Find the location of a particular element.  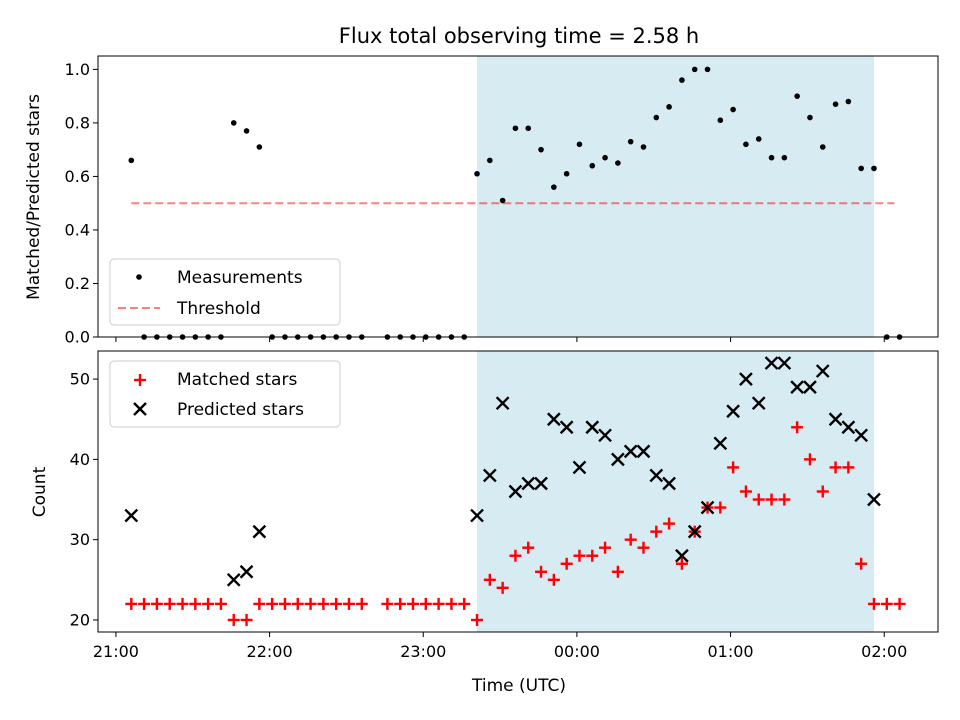

top-y-tick-label: 1.0 is located at coordinates (77, 69).